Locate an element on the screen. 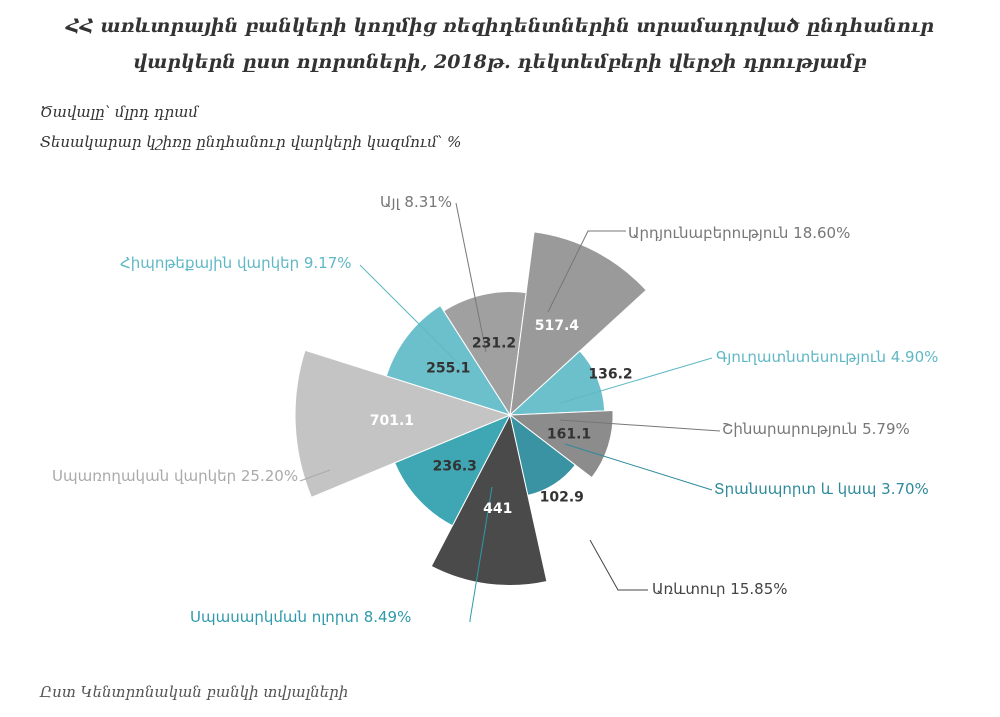  value-label-1: 517.4 is located at coordinates (557, 326).